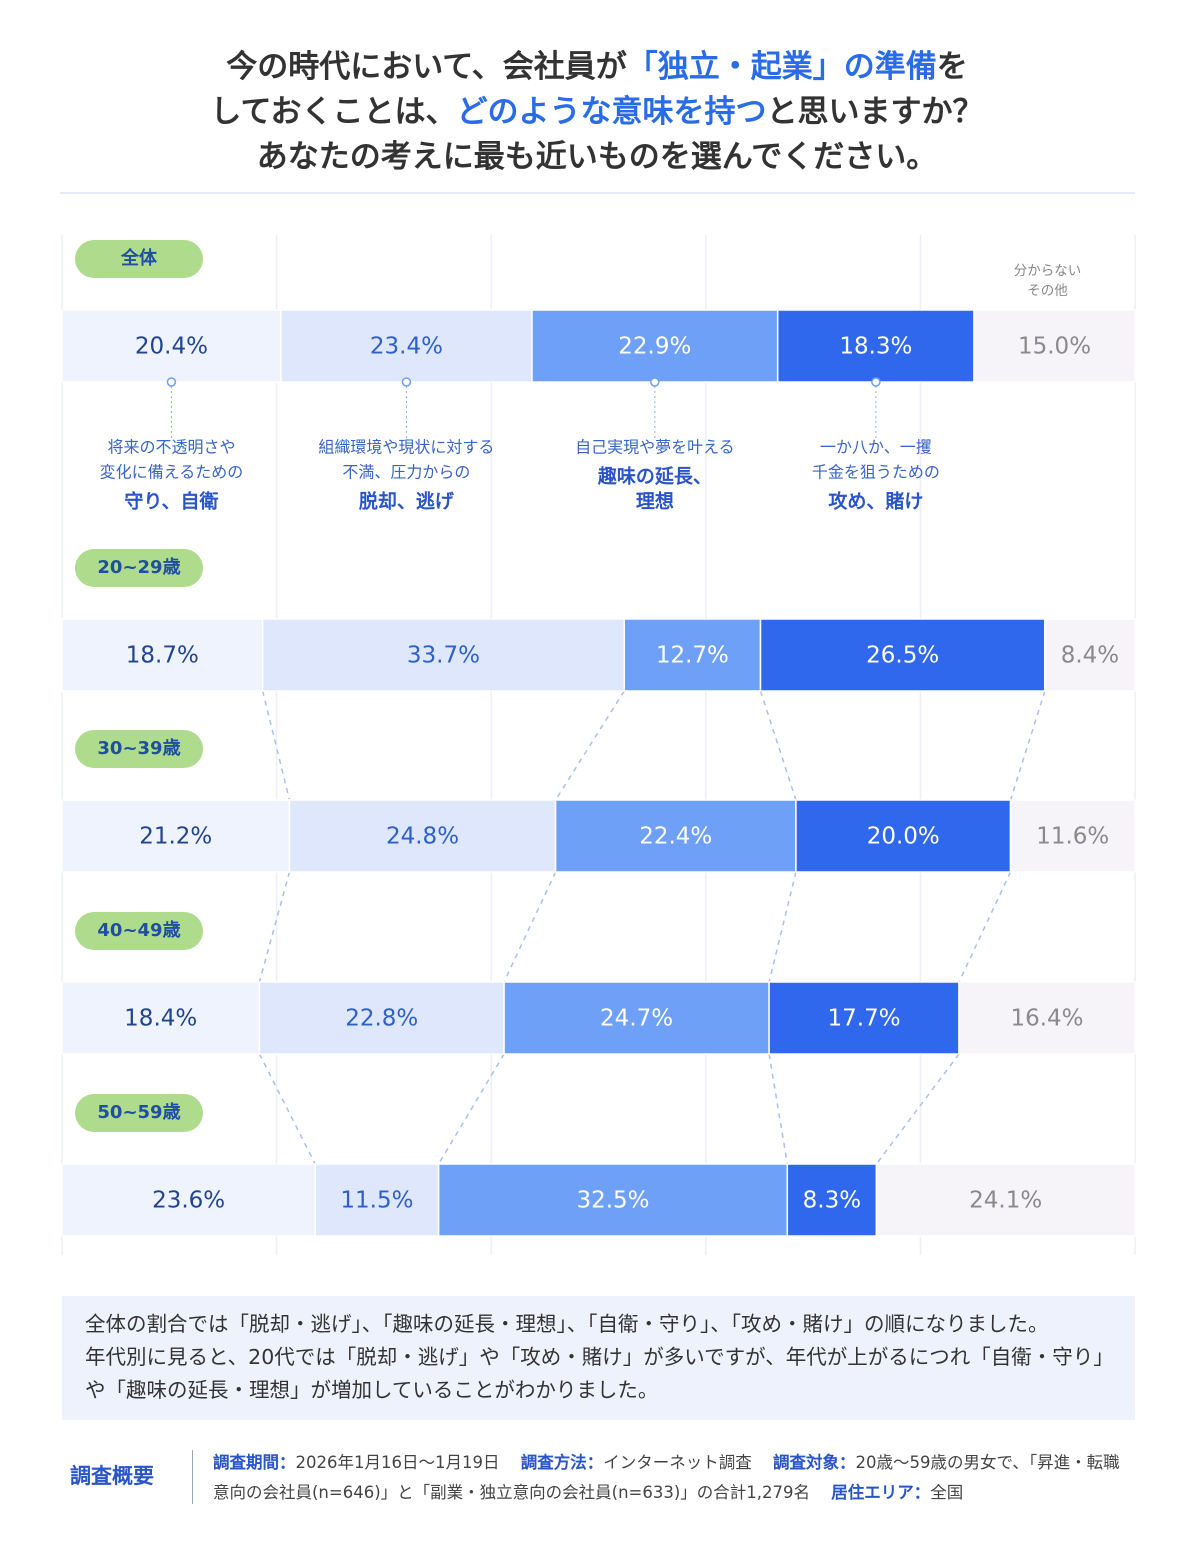  Describe the element at coordinates (875, 112) in the screenshot. I see `title-part: と思いますか？` at that location.